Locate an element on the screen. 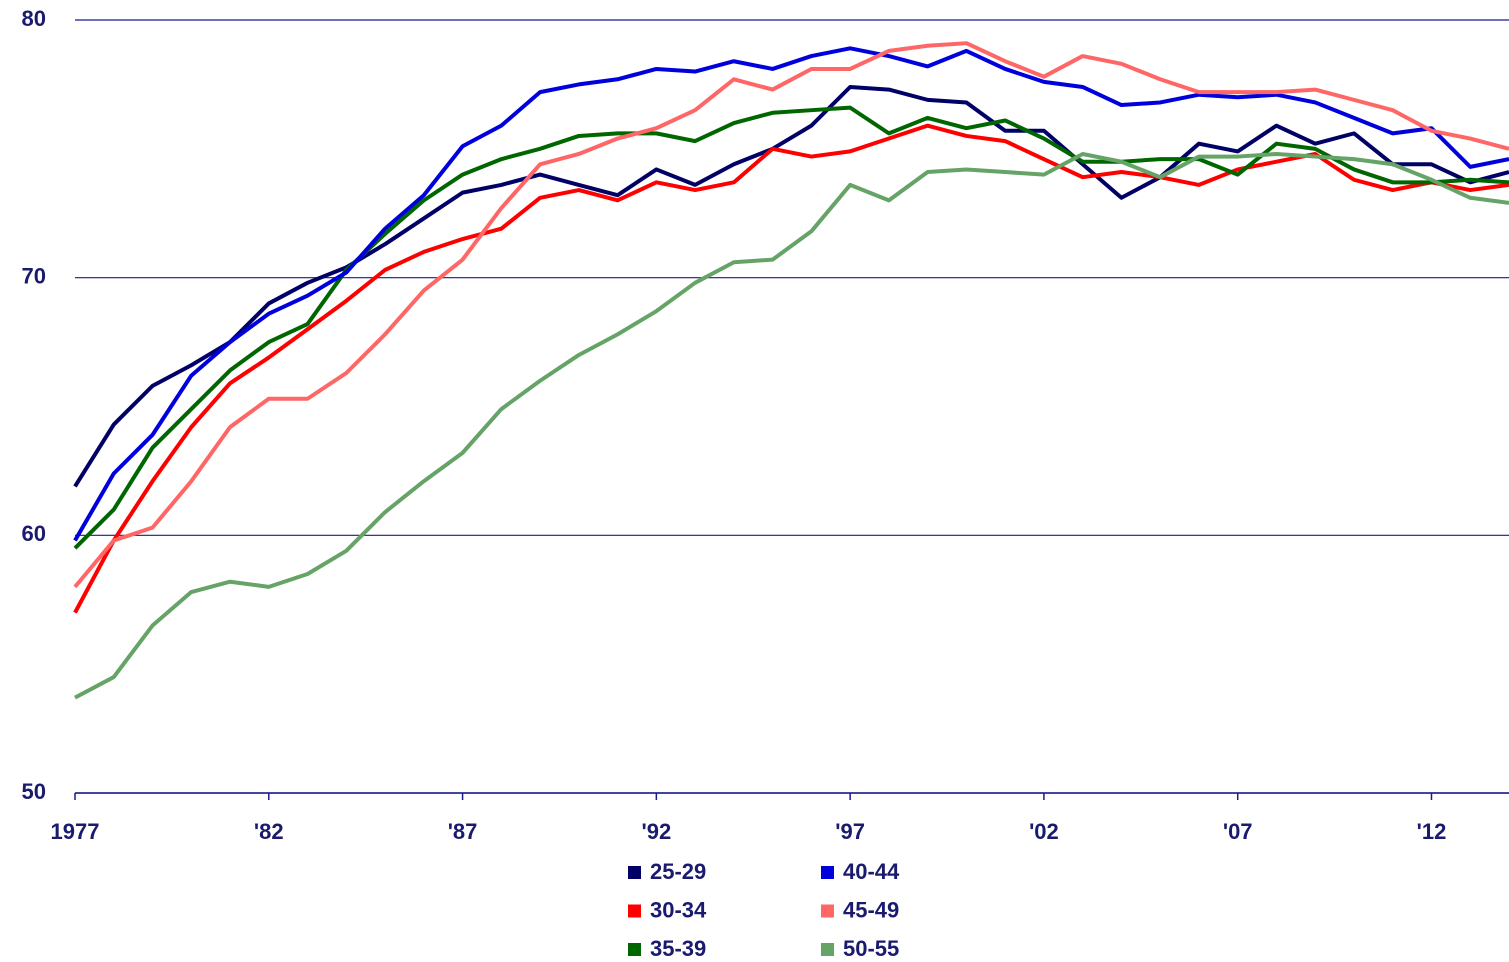 This screenshot has height=962, width=1509. x-tick-label: '02 is located at coordinates (1044, 831).